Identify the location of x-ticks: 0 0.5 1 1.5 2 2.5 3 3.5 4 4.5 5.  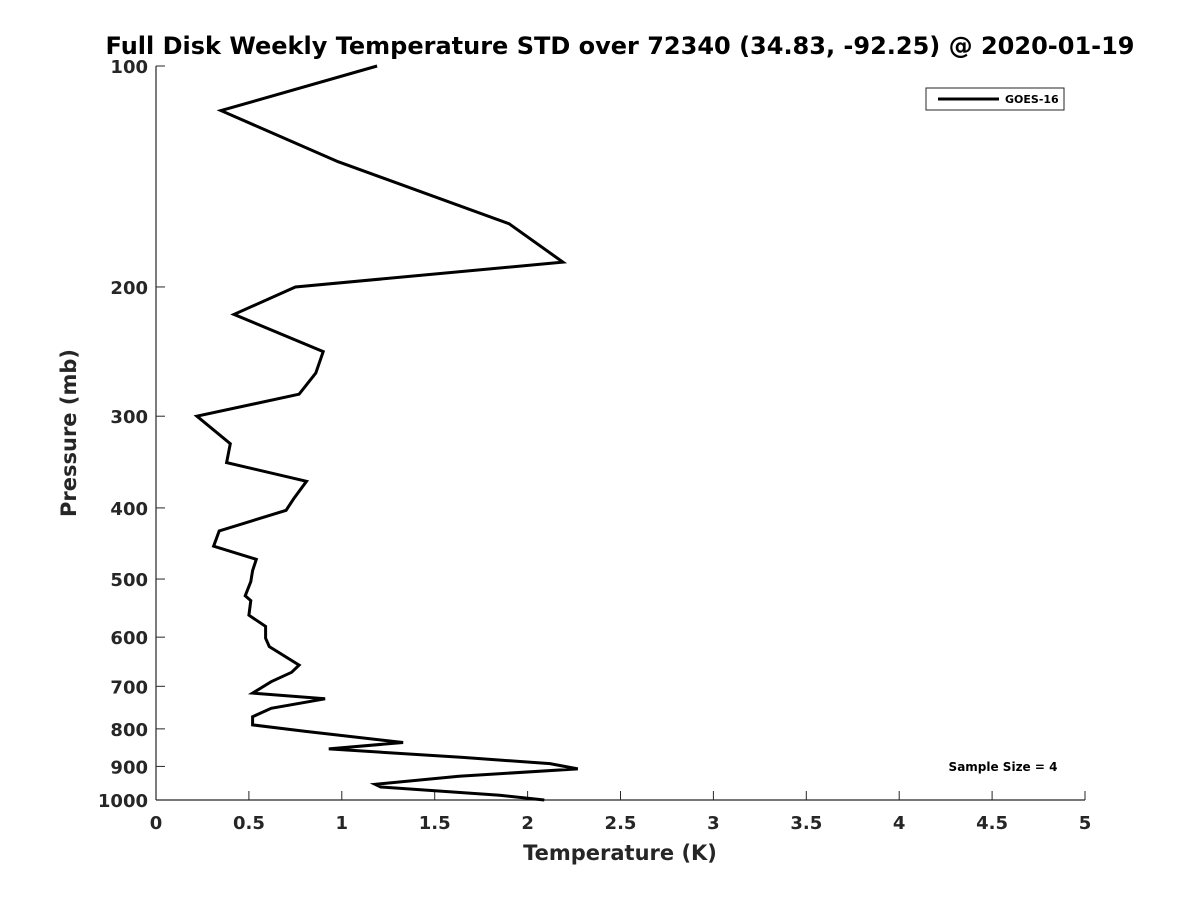
(621, 812).